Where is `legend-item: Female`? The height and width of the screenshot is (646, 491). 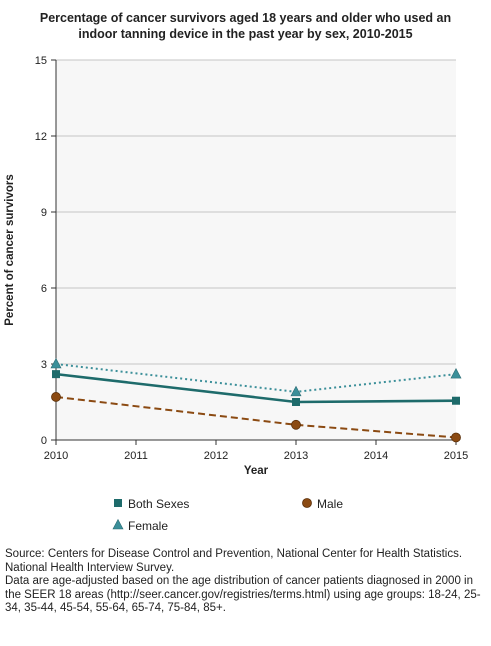
legend-item: Female is located at coordinates (140, 525).